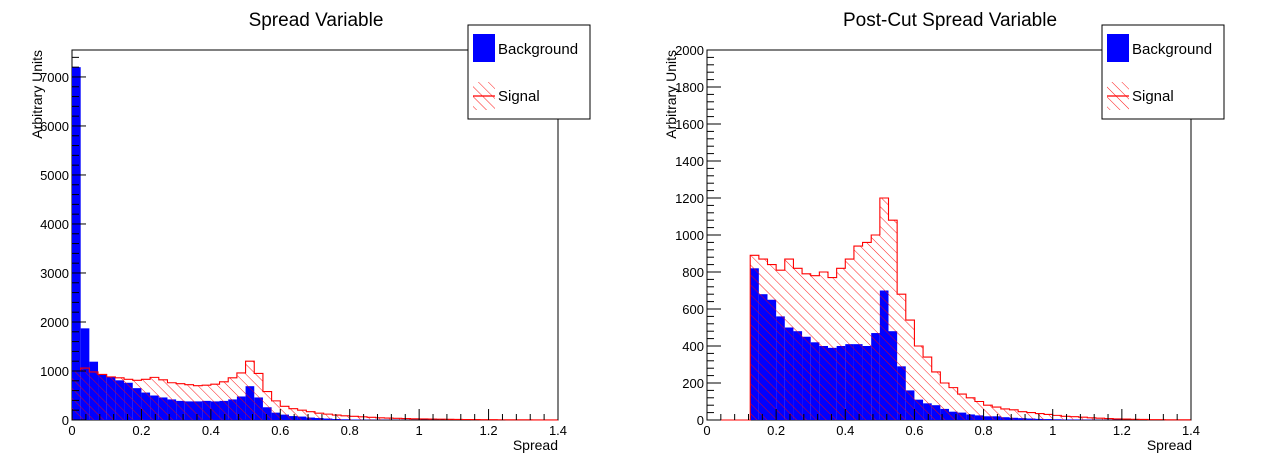 The height and width of the screenshot is (472, 1268). What do you see at coordinates (280, 430) in the screenshot?
I see `x-tick-label: 0.6` at bounding box center [280, 430].